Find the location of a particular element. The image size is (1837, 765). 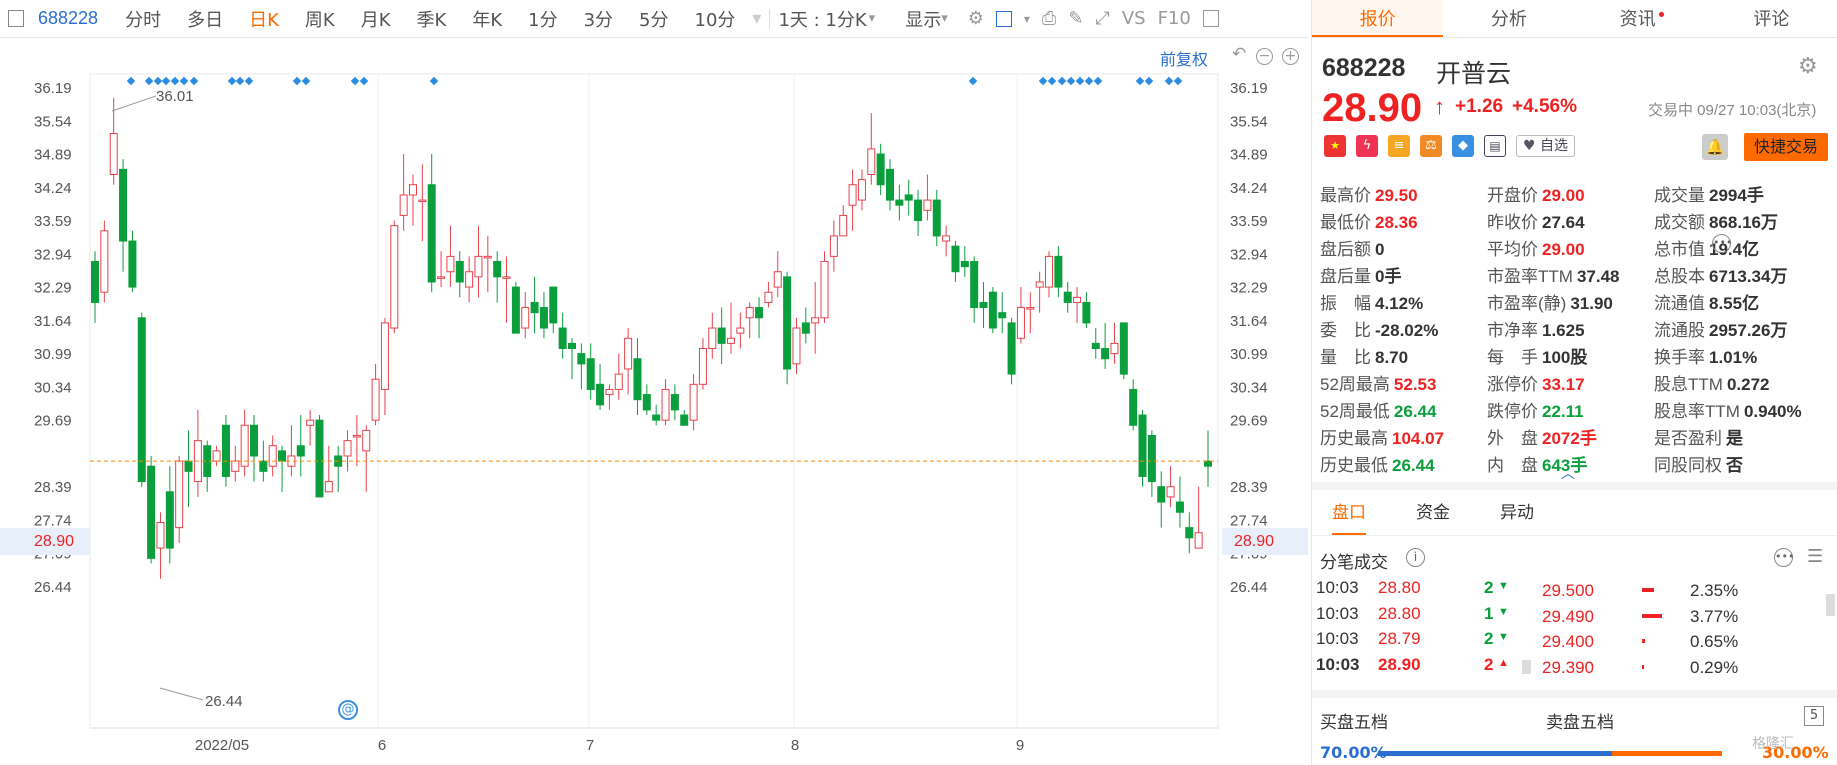

display-menu: 显示 is located at coordinates (923, 20).